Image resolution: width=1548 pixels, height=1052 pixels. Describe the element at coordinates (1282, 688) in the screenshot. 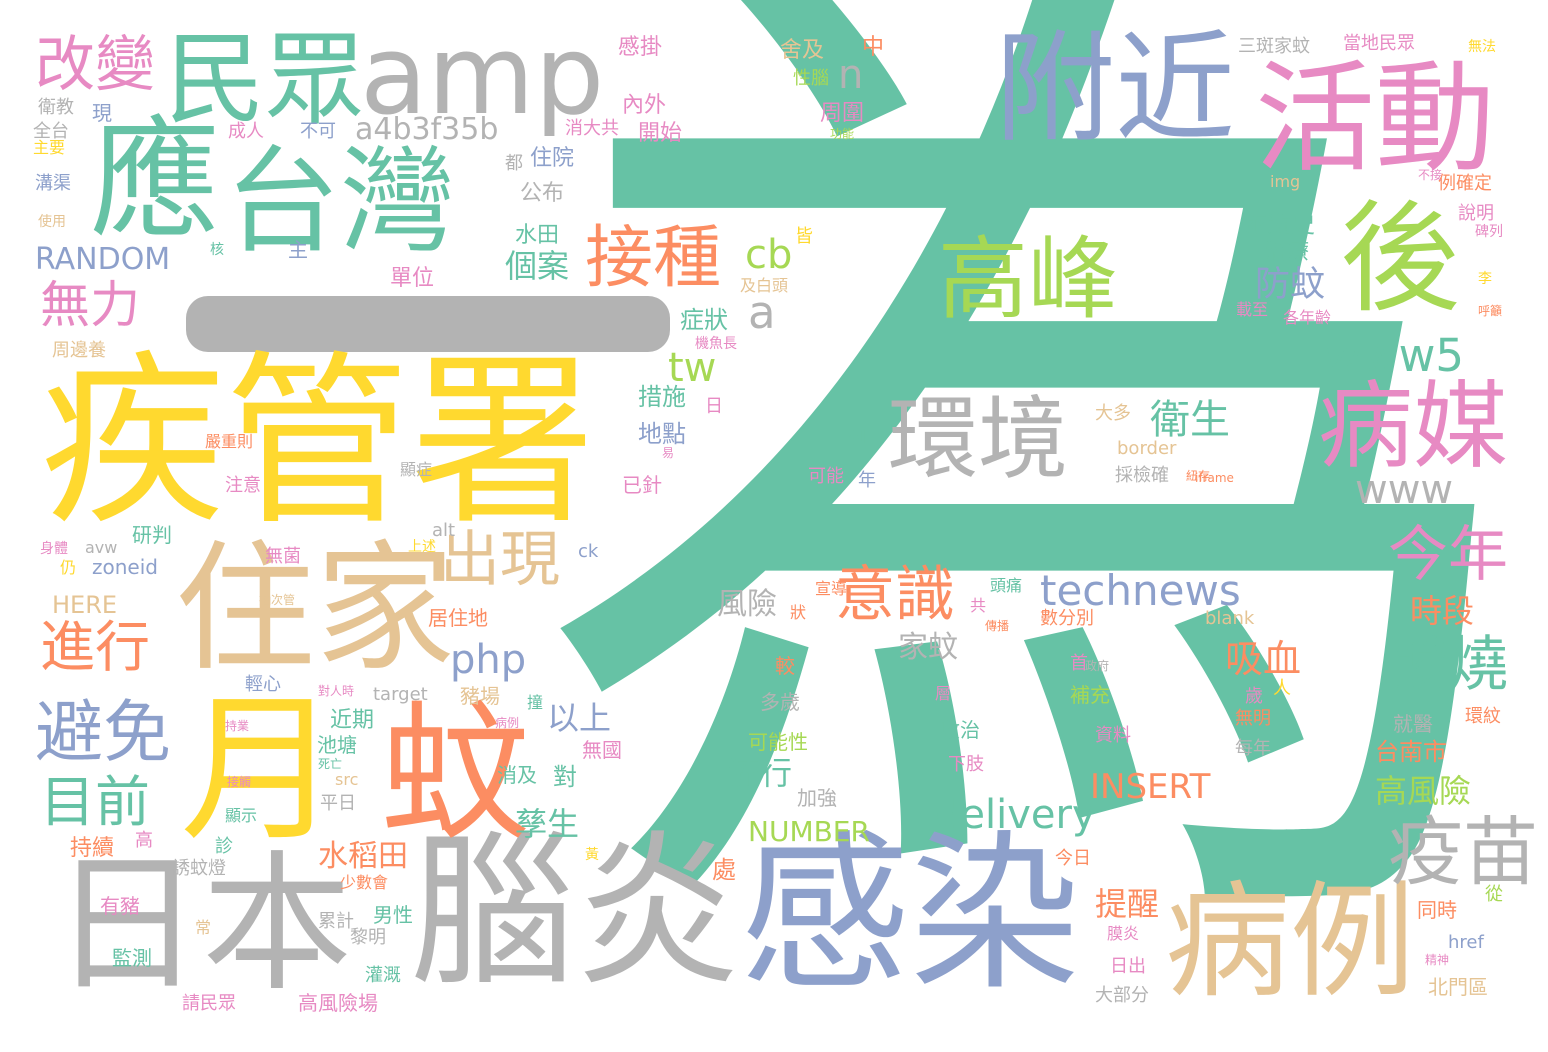

I see `word-w178: 人` at that location.